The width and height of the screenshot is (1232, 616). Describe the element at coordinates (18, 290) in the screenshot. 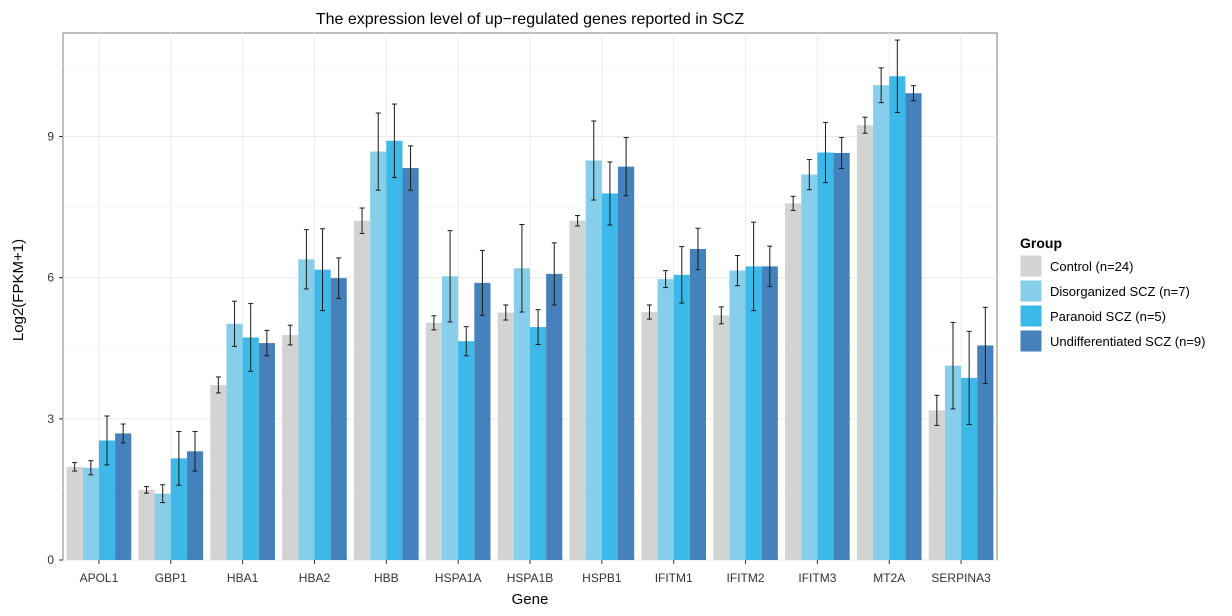

I see `y-axis-label: Log2(FPKM+1)` at that location.